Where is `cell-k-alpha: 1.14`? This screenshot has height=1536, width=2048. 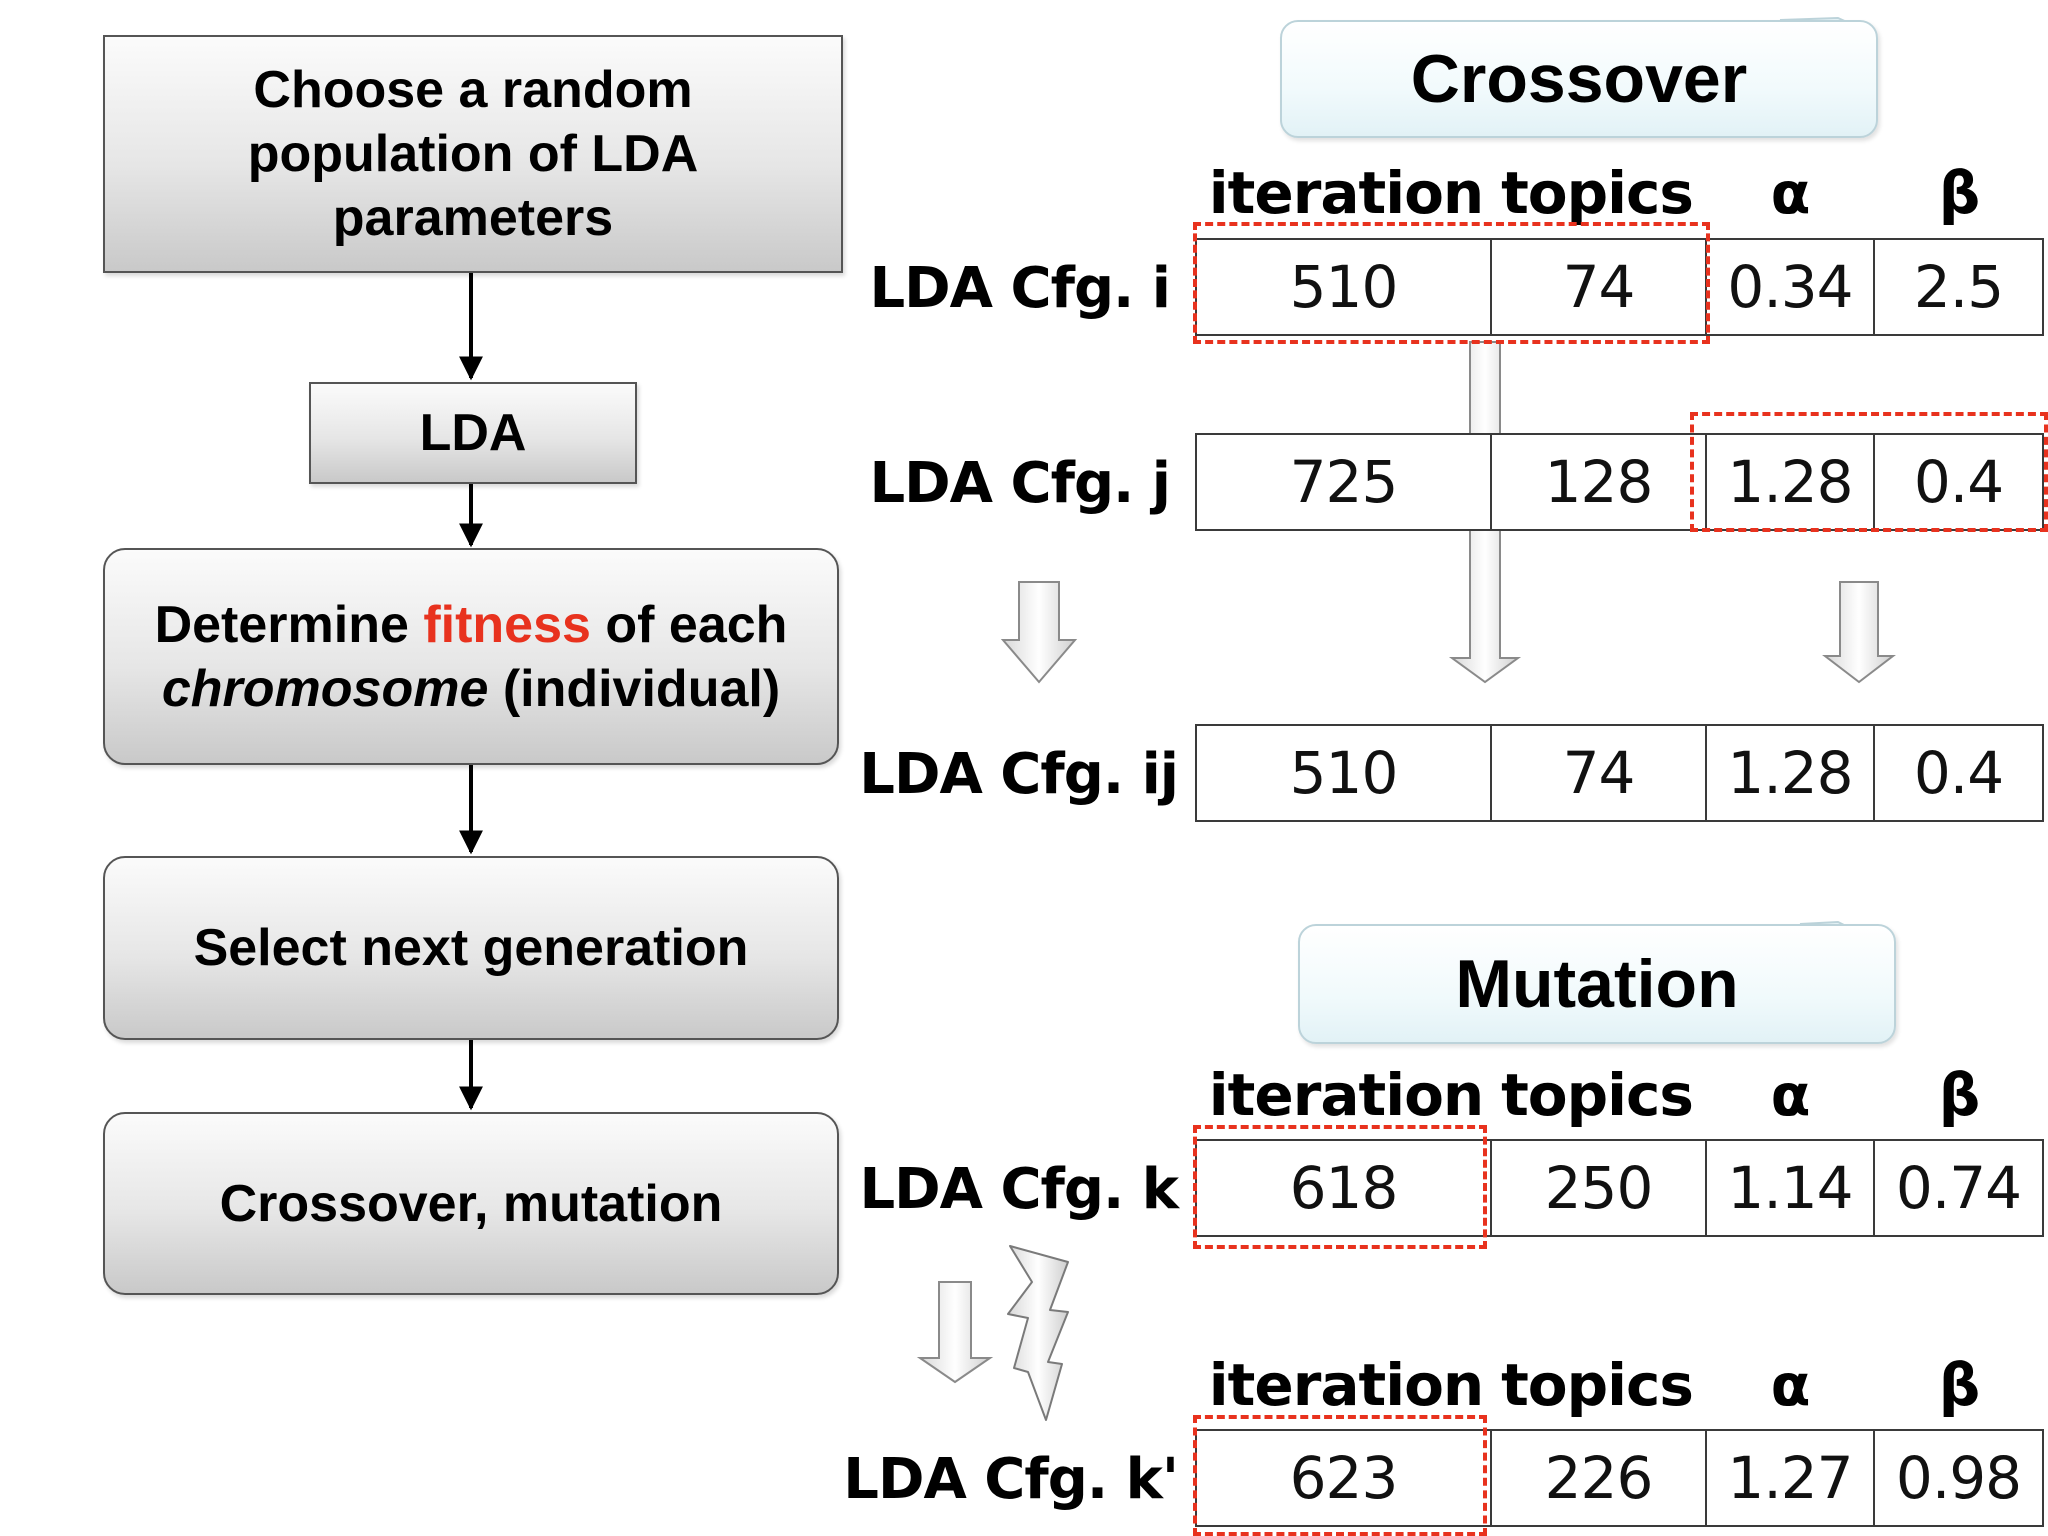 cell-k-alpha: 1.14 is located at coordinates (1790, 1188).